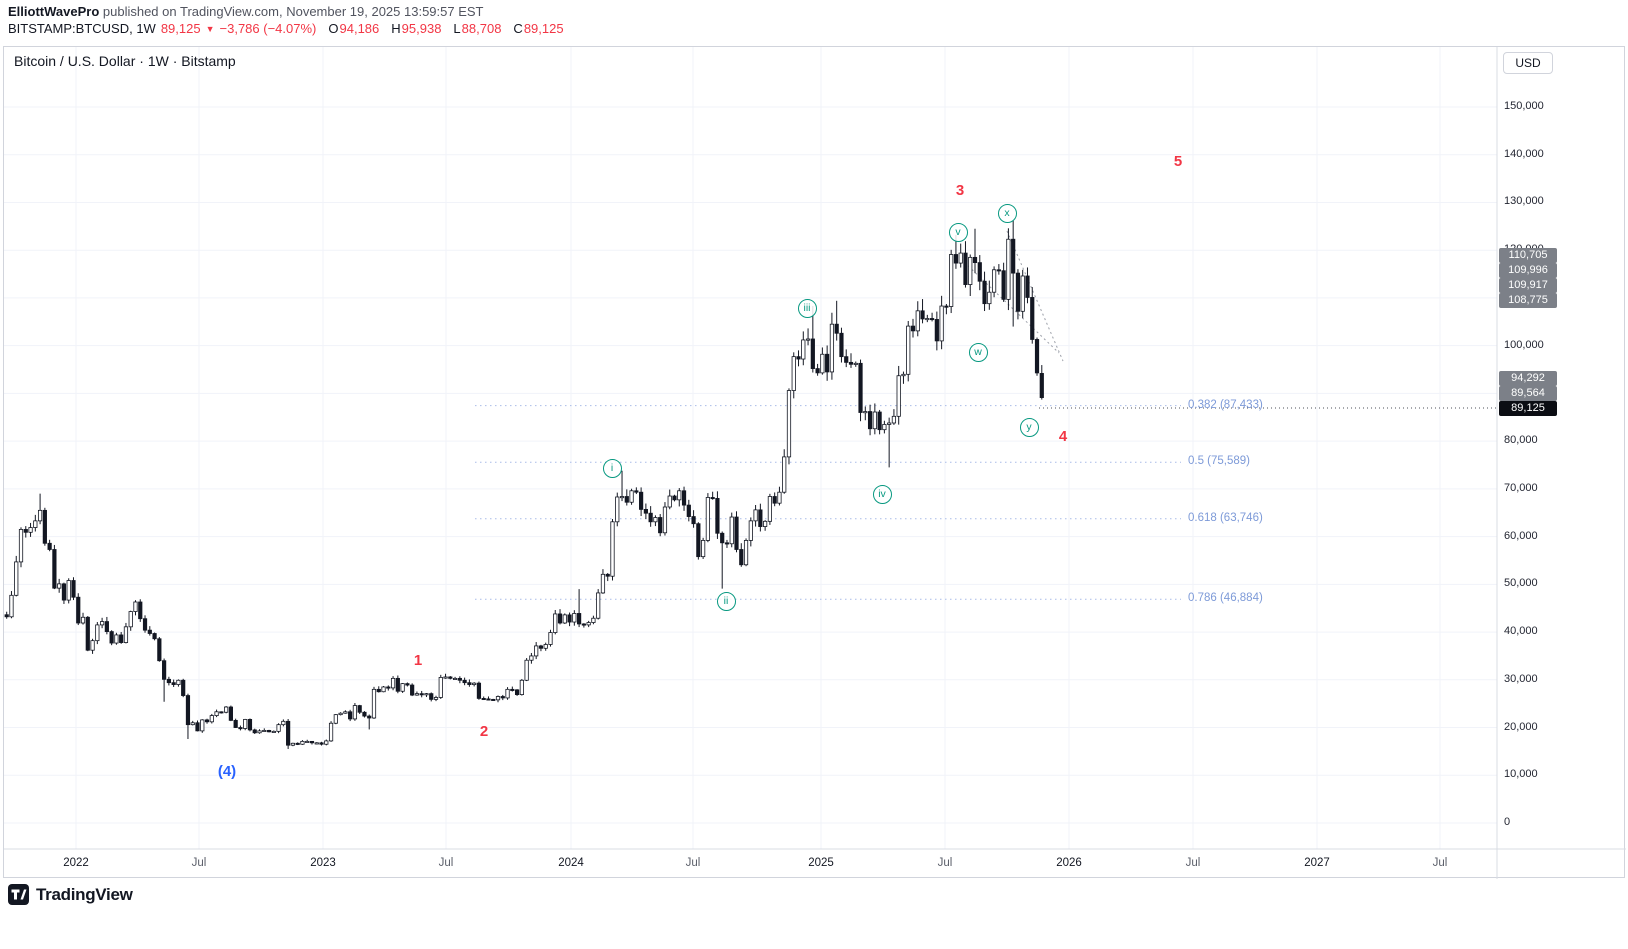 The height and width of the screenshot is (949, 1628). Describe the element at coordinates (1528, 63) in the screenshot. I see `currency-usd-button: USD` at that location.